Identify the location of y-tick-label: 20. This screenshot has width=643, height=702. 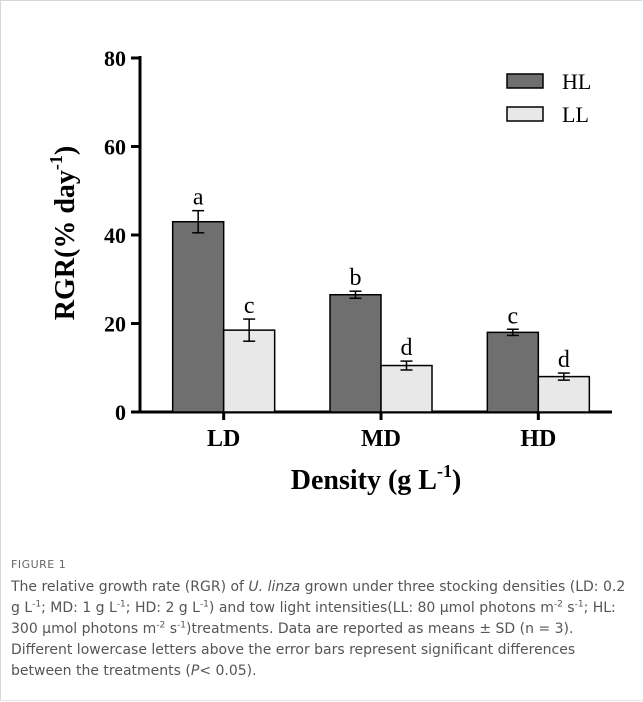
(115, 324).